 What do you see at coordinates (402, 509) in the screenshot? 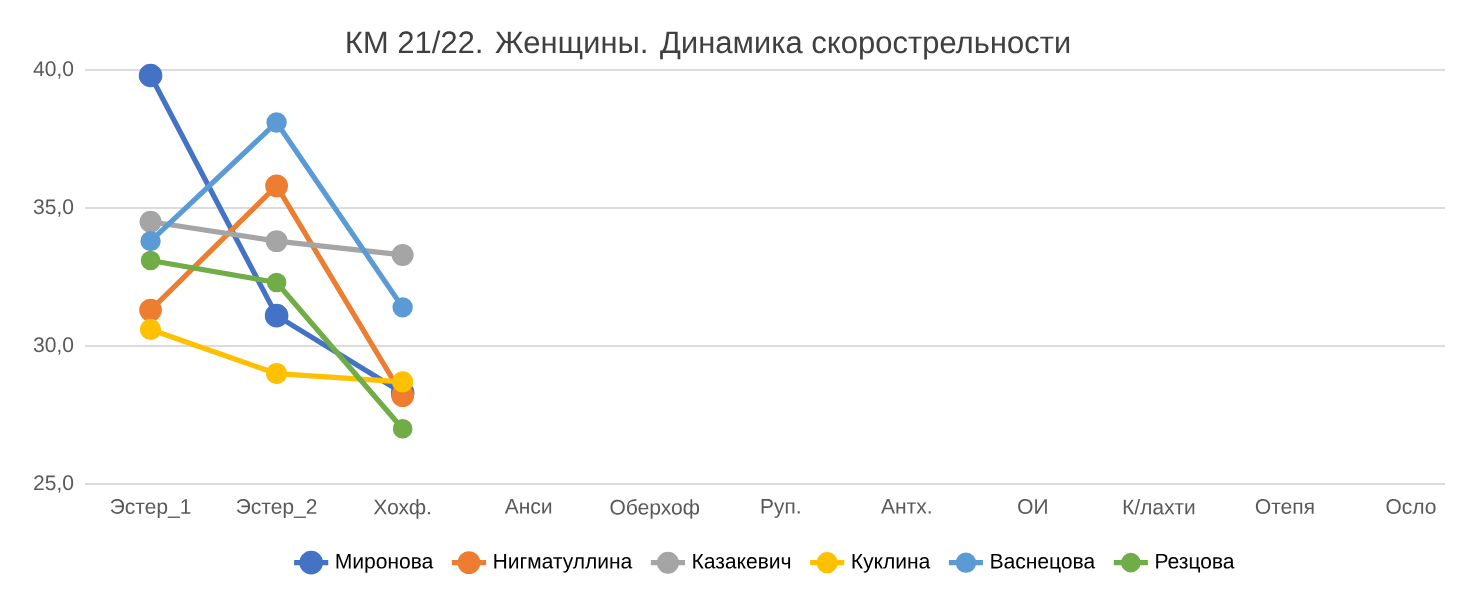
I see `x-tick-label: Хохф.` at bounding box center [402, 509].